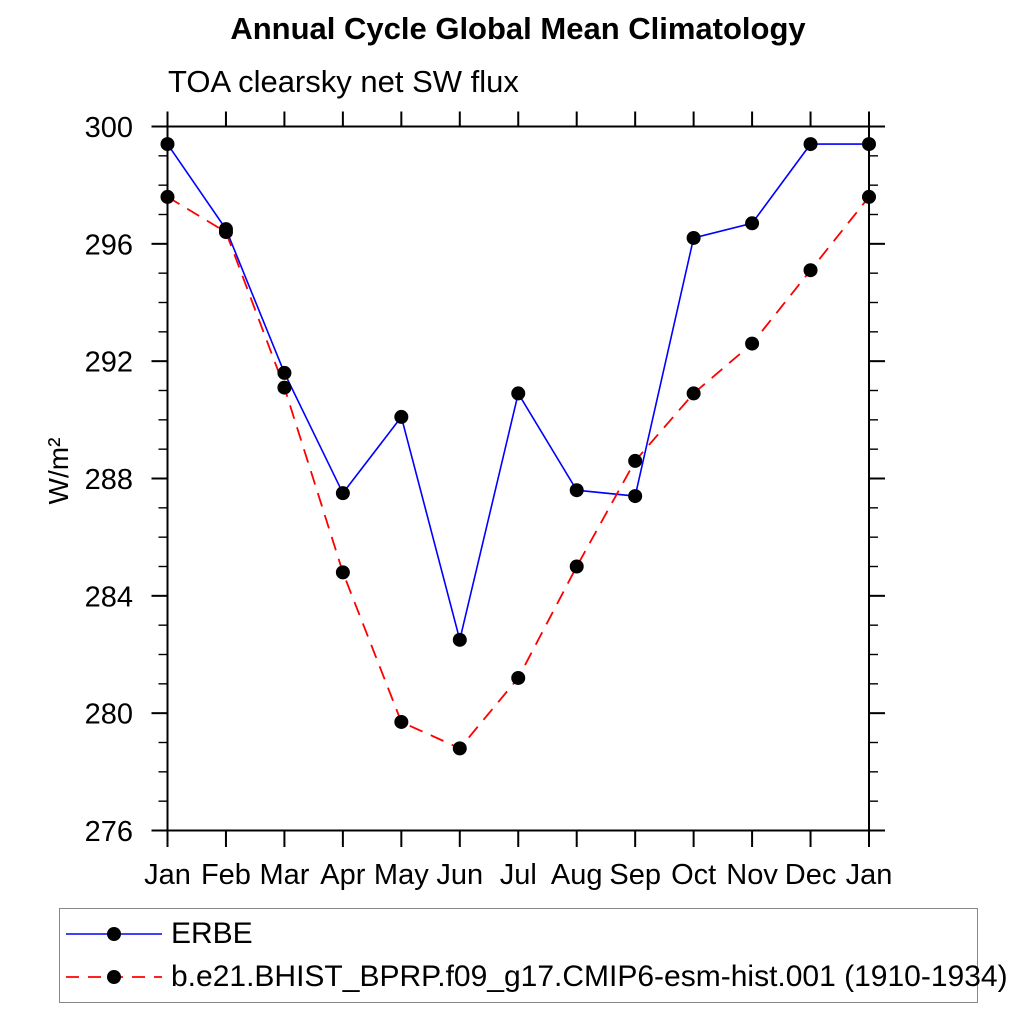 This screenshot has width=1024, height=1024. I want to click on x-tick-label: Feb, so click(226, 875).